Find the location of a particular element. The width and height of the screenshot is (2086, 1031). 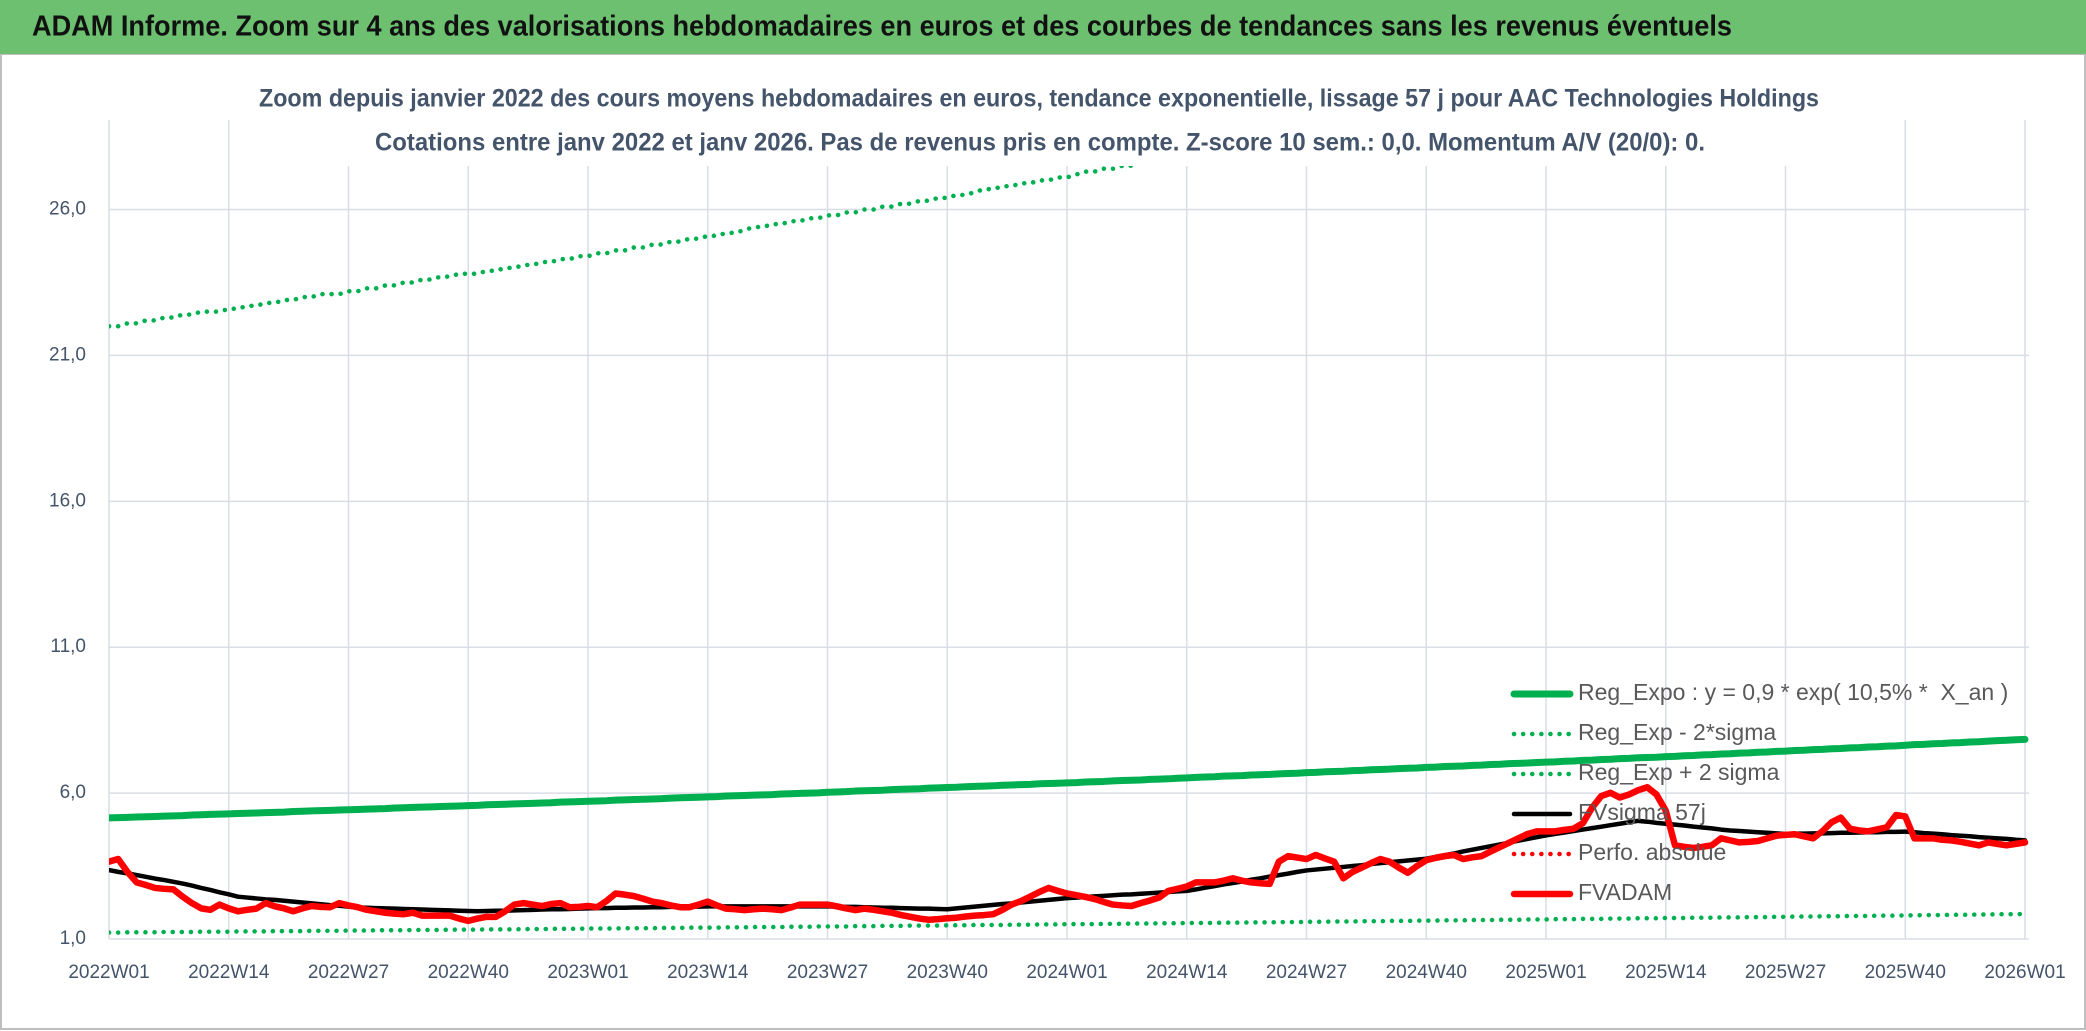

x-tick-label: 2022W14 is located at coordinates (229, 972).